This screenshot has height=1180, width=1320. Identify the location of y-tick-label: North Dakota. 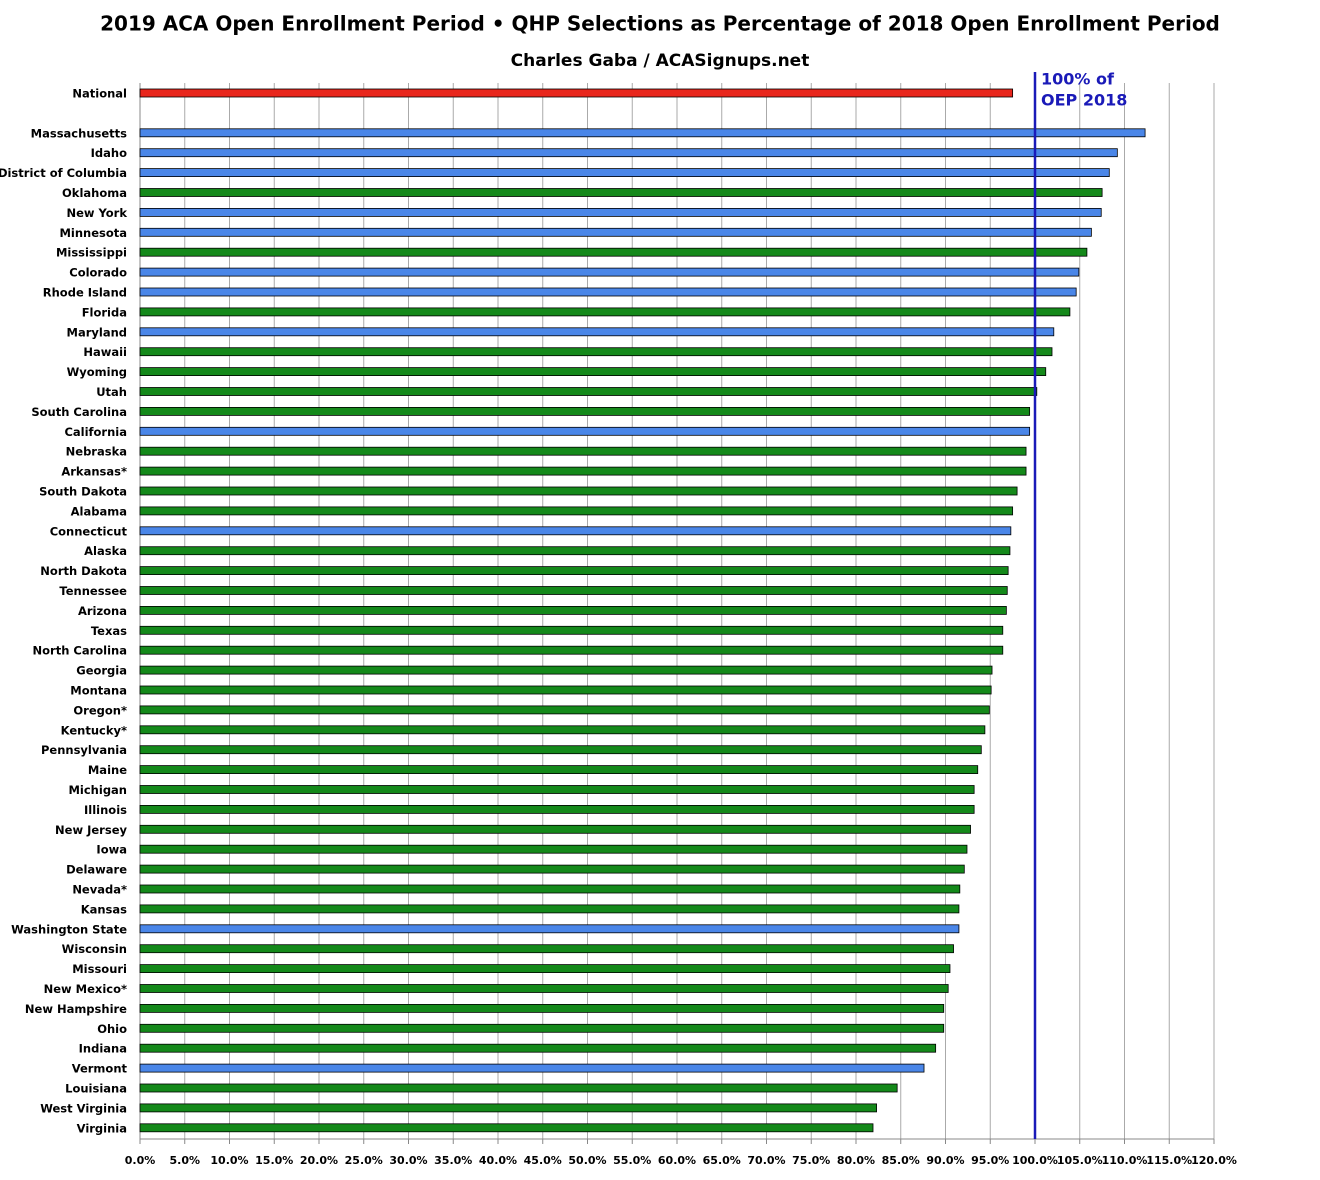
(83, 571).